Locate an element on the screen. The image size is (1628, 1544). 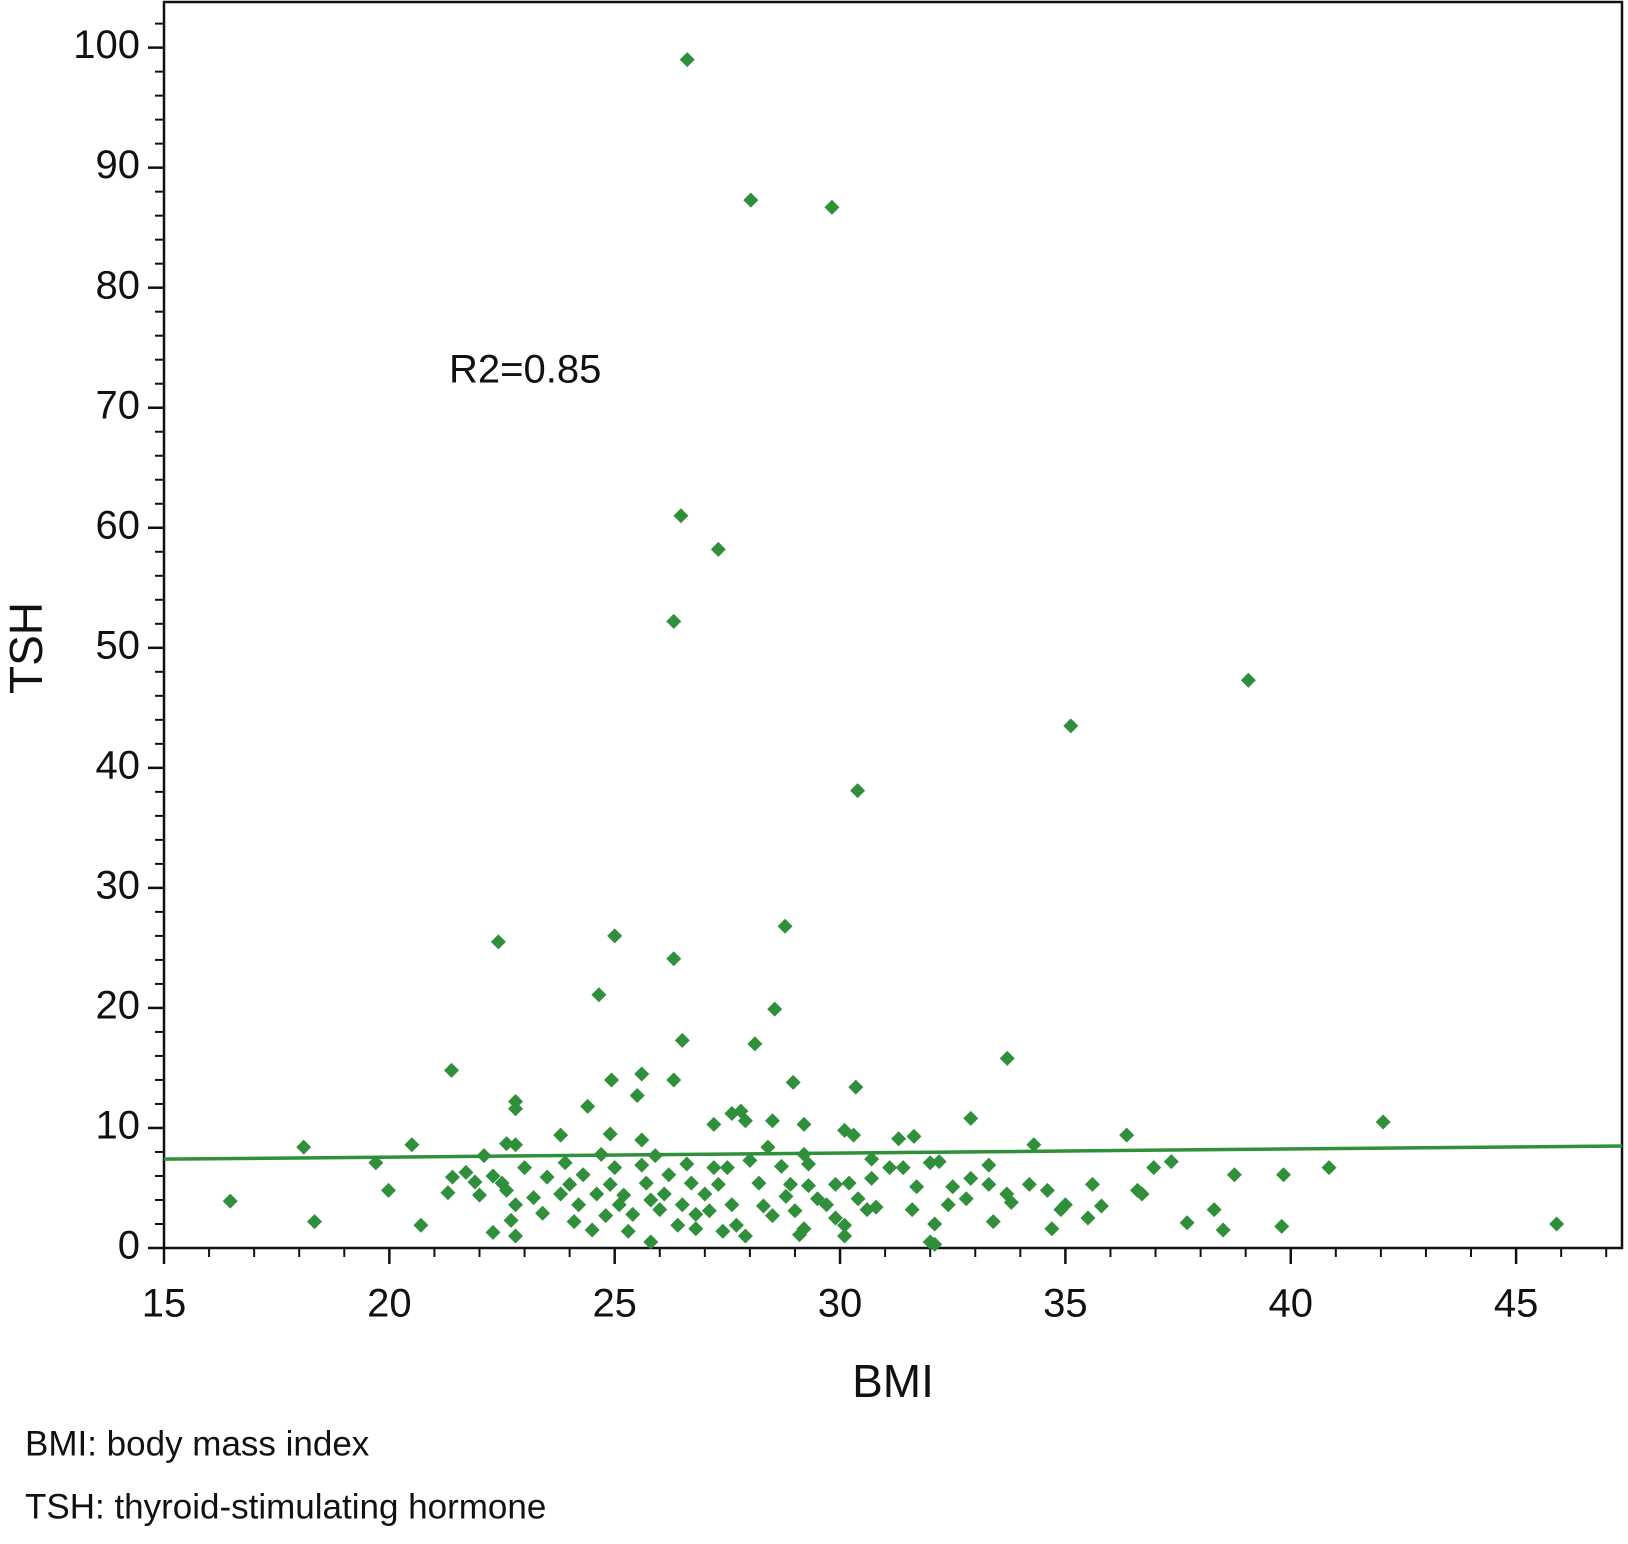
x-tick-label: 45 is located at coordinates (1516, 1304).